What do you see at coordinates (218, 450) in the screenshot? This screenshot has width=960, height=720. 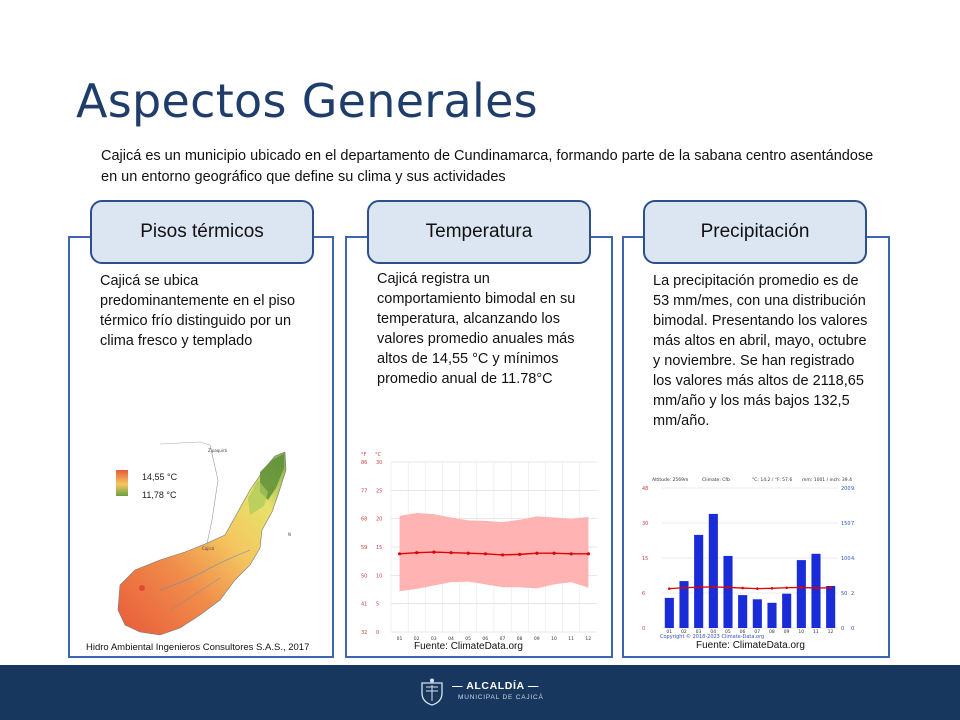 I see `map-label-top: Zipaquirá` at bounding box center [218, 450].